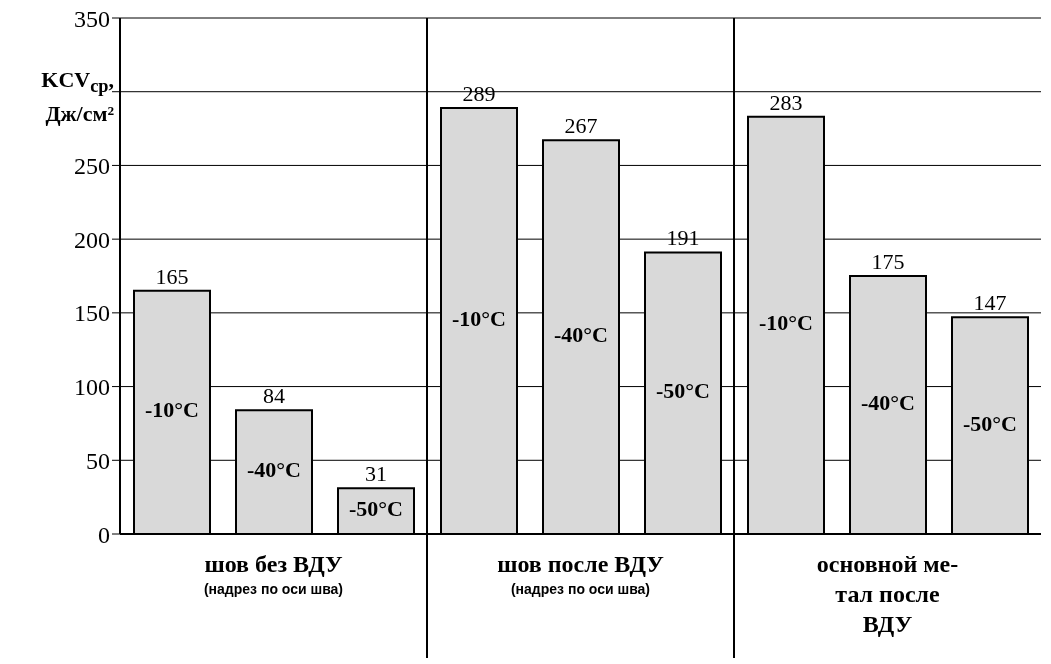  What do you see at coordinates (581, 126) in the screenshot?
I see `data-label: 267` at bounding box center [581, 126].